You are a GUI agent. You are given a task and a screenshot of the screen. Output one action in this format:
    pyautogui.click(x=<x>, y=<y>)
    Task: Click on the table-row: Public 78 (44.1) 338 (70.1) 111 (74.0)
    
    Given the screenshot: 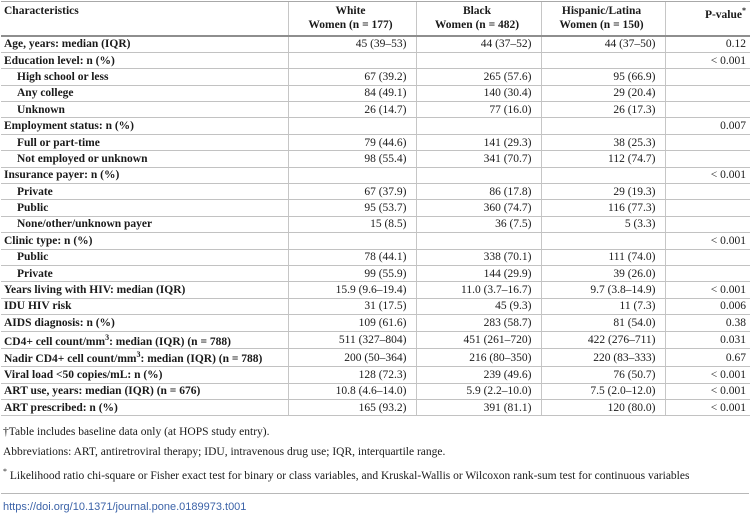 What is the action you would take?
    pyautogui.click(x=375, y=257)
    